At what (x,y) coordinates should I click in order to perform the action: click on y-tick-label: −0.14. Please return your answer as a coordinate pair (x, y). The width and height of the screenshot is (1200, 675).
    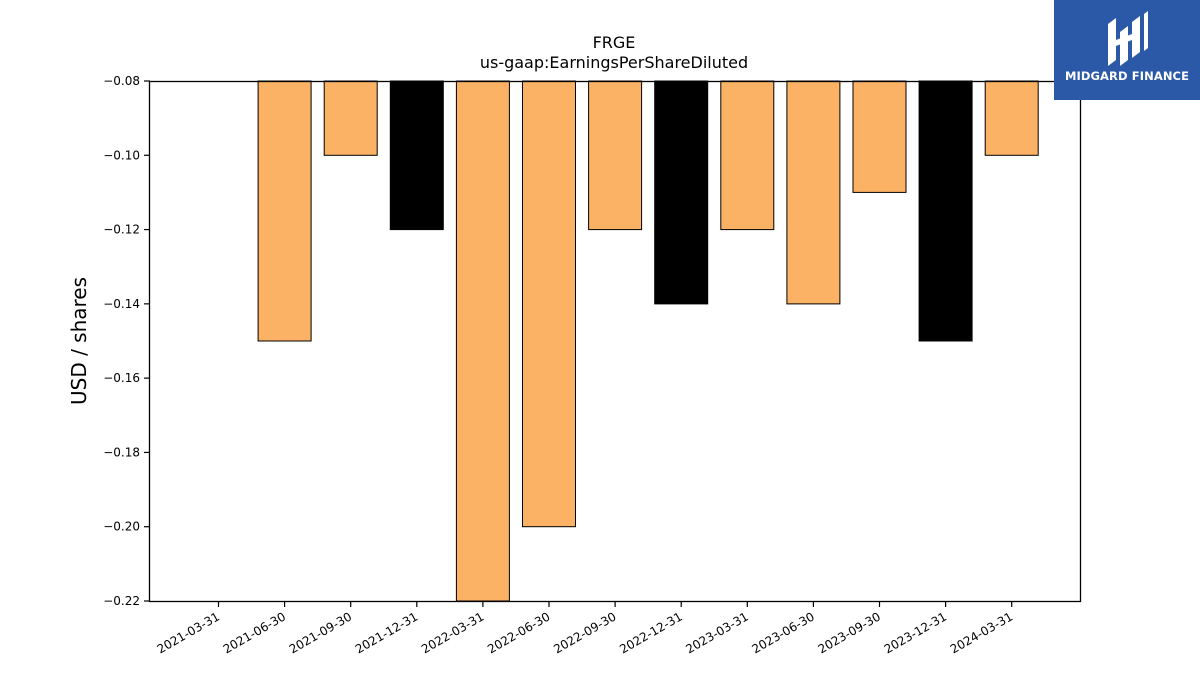
    Looking at the image, I should click on (121, 304).